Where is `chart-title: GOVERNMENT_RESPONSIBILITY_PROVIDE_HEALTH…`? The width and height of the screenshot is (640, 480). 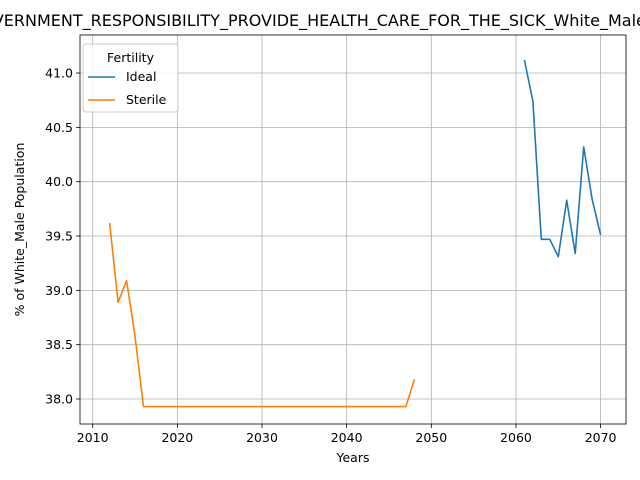
chart-title: GOVERNMENT_RESPONSIBILITY_PROVIDE_HEALTH… is located at coordinates (320, 21).